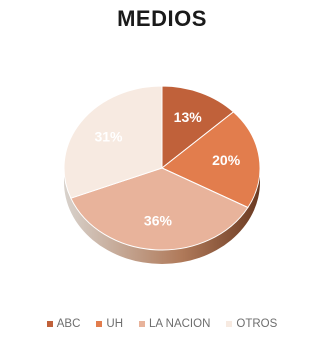 The image size is (324, 345). I want to click on data-label-uh: 20%, so click(226, 160).